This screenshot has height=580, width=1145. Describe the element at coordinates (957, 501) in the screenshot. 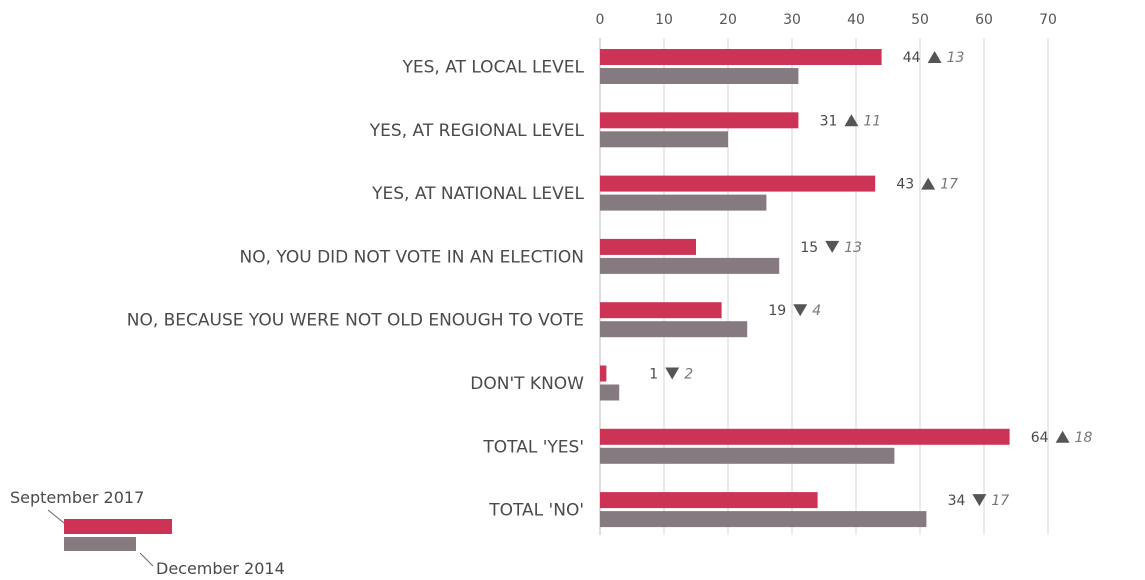

I see `value-label: 34` at that location.